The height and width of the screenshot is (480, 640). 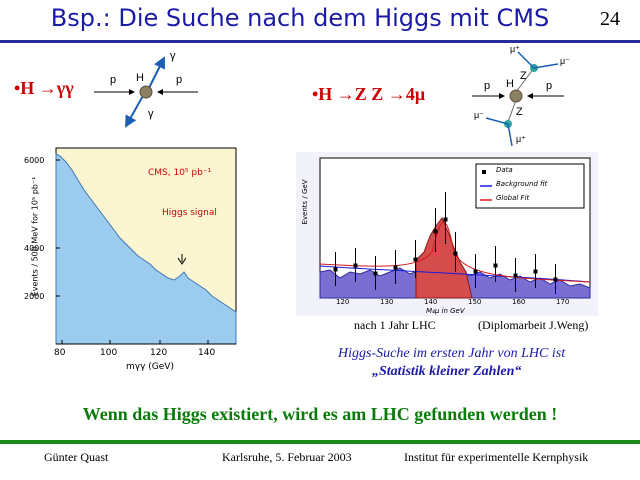 I want to click on legend-higgs-signal: Higgs signal, so click(x=189, y=213).